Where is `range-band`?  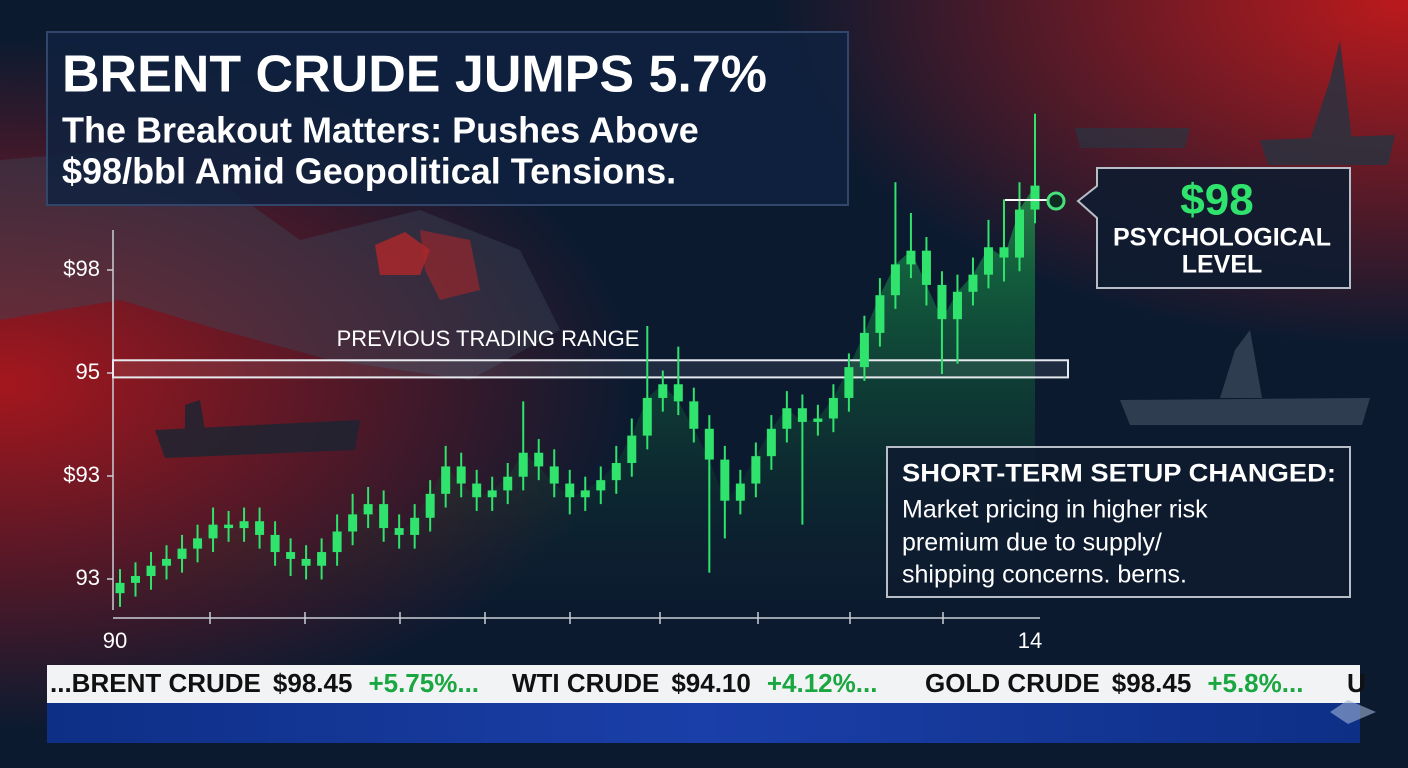
range-band is located at coordinates (590, 369).